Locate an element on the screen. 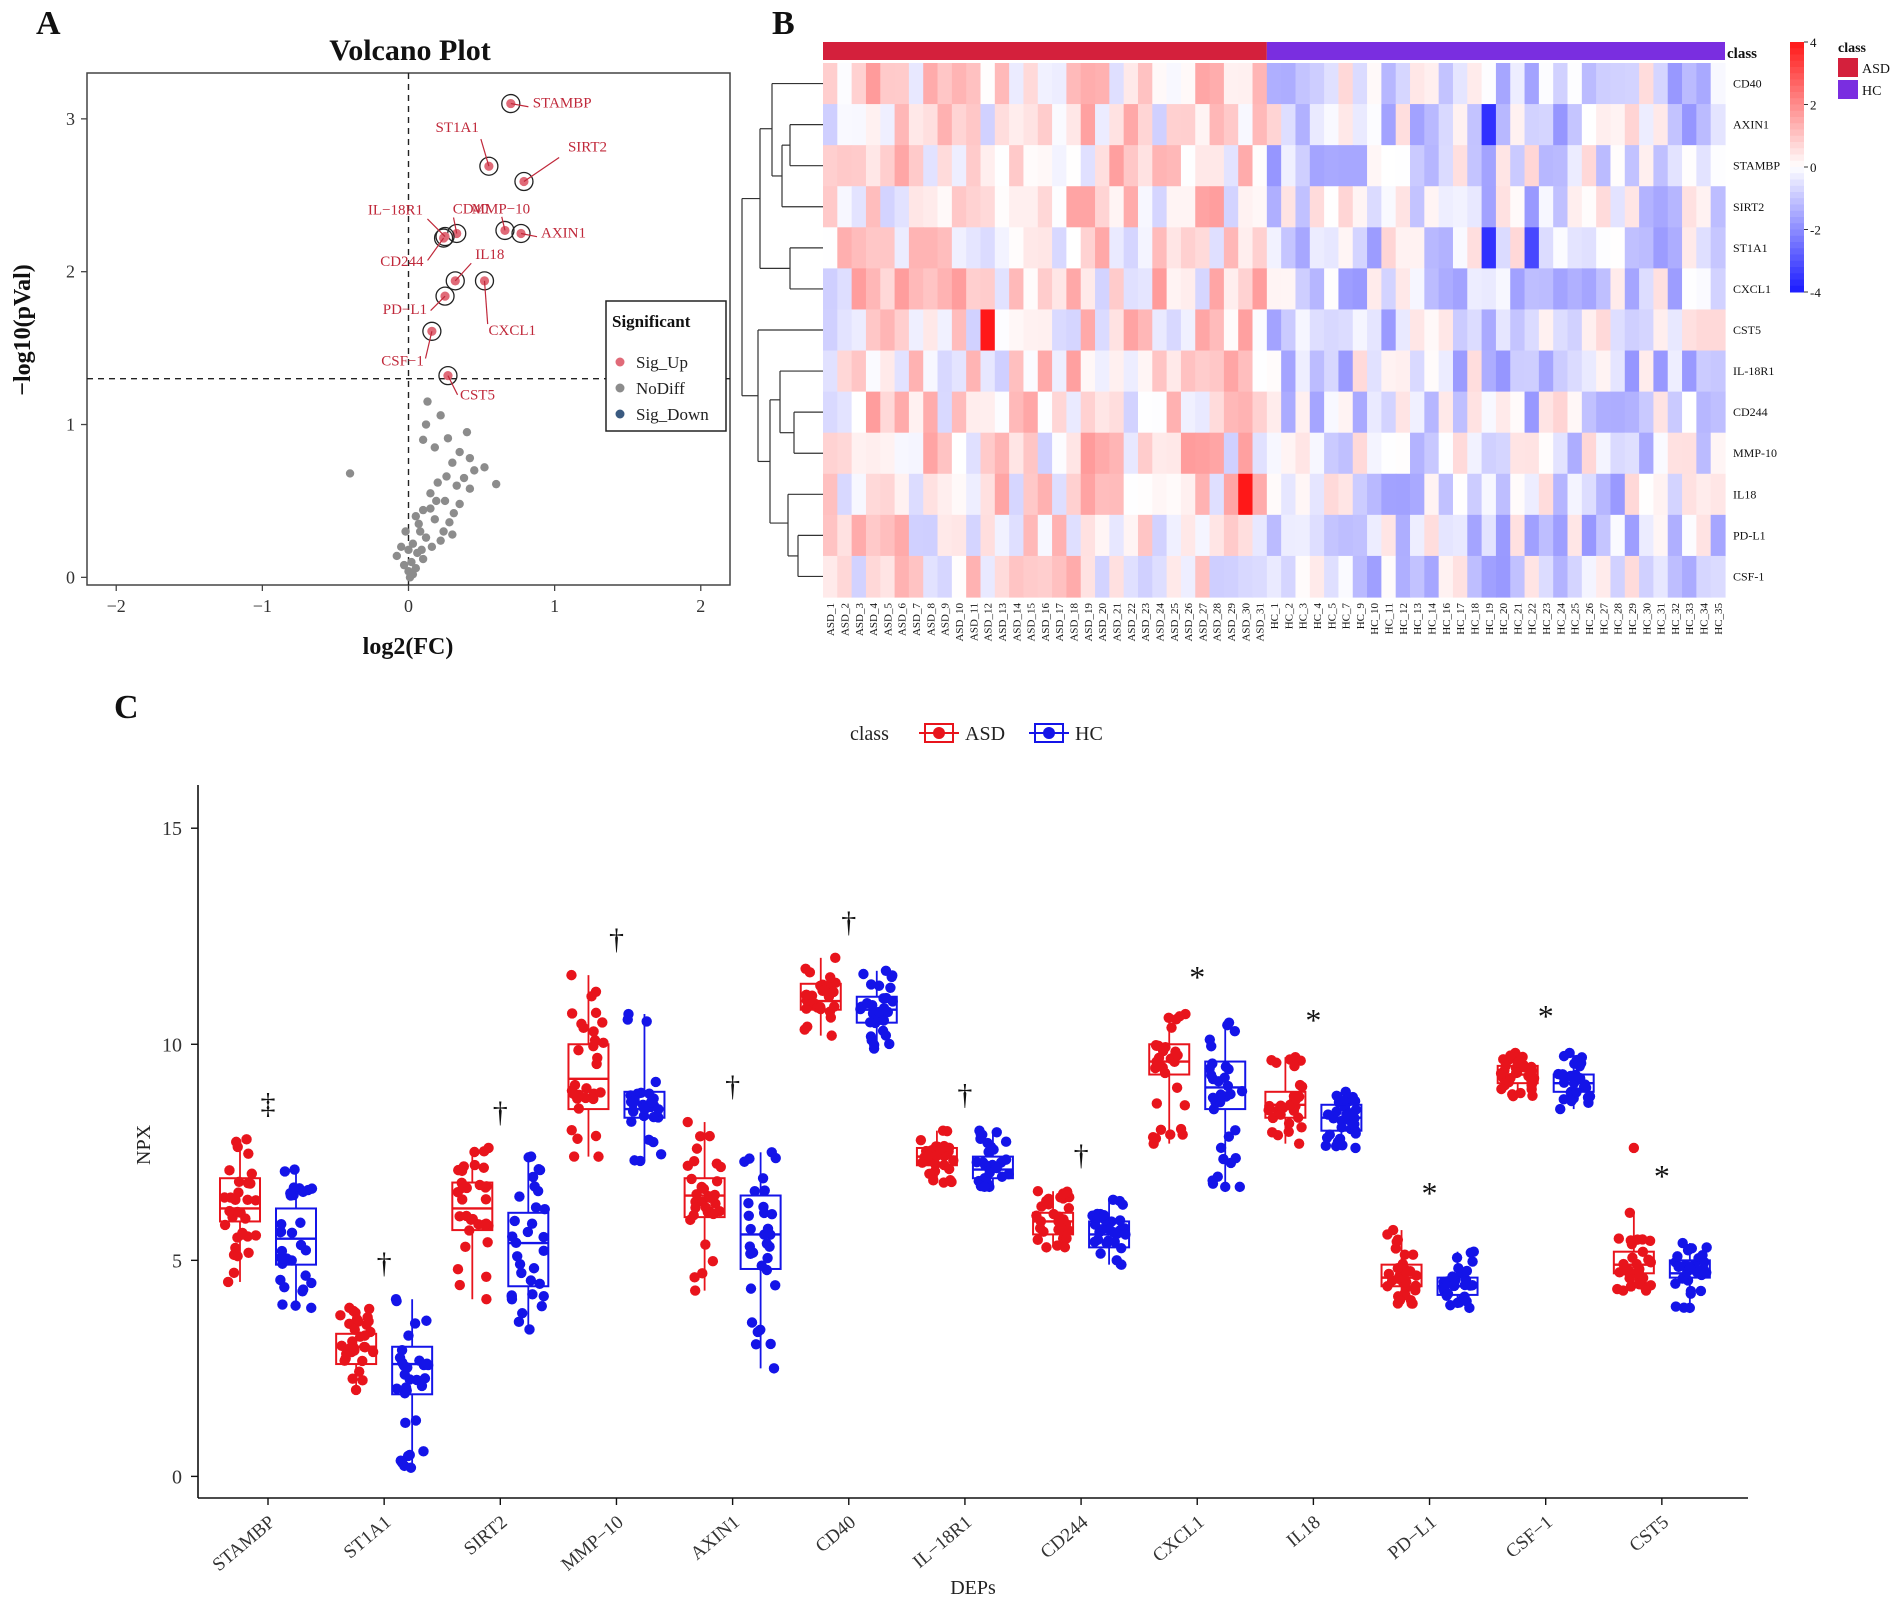 The image size is (1902, 1604). heatmap-column-label: HC_7 is located at coordinates (1347, 616).